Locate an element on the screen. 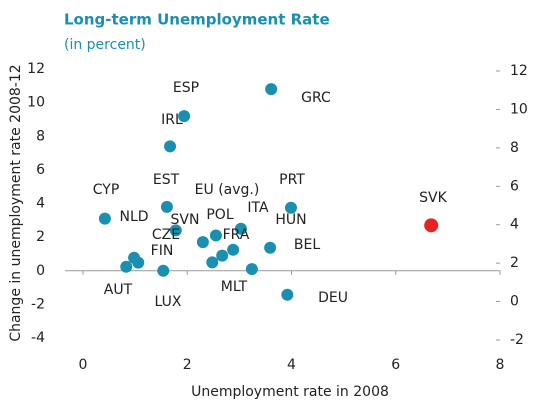  x-tick-label: 0 is located at coordinates (83, 365).